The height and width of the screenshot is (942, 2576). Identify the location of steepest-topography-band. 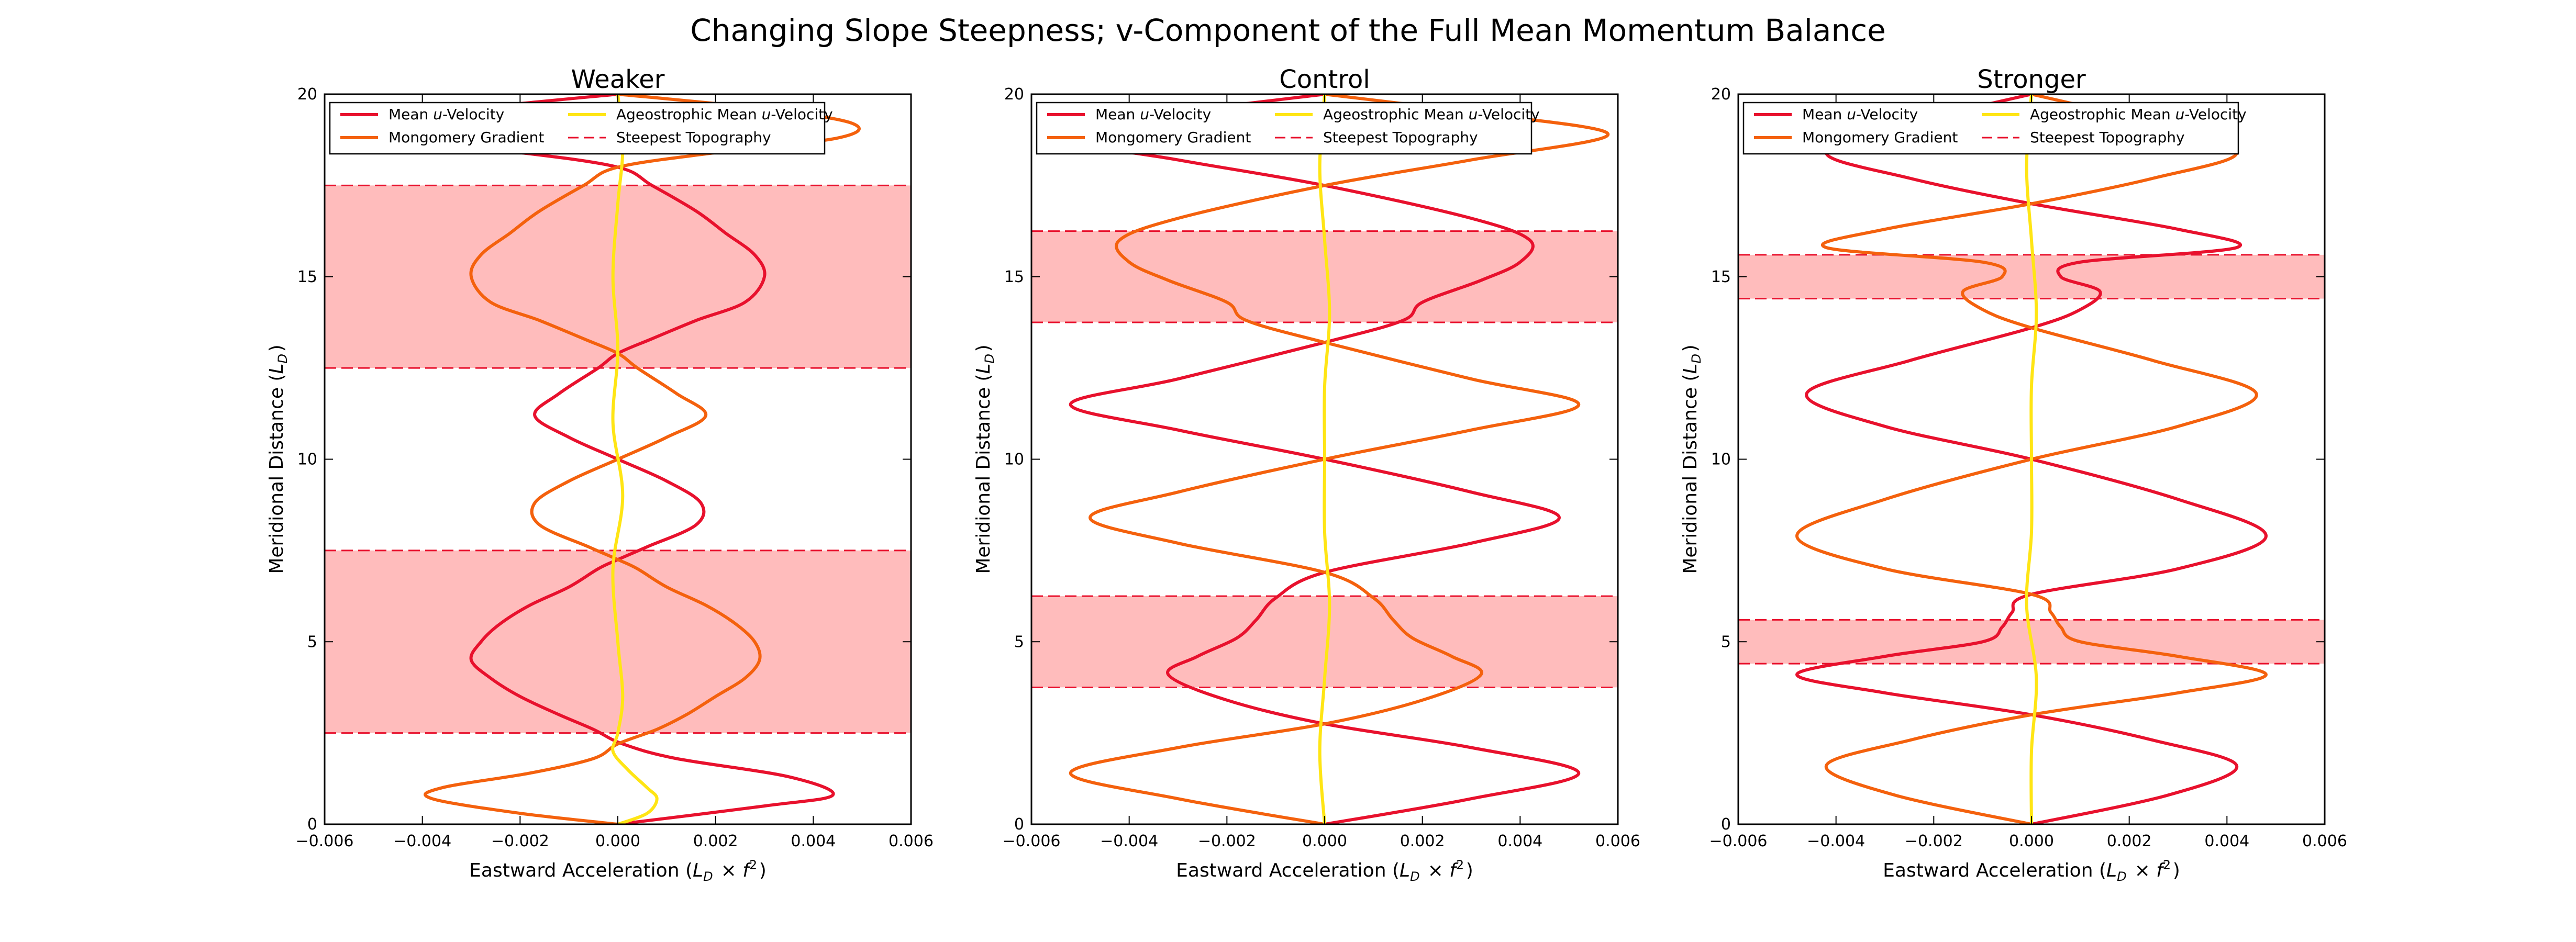
(2031, 276).